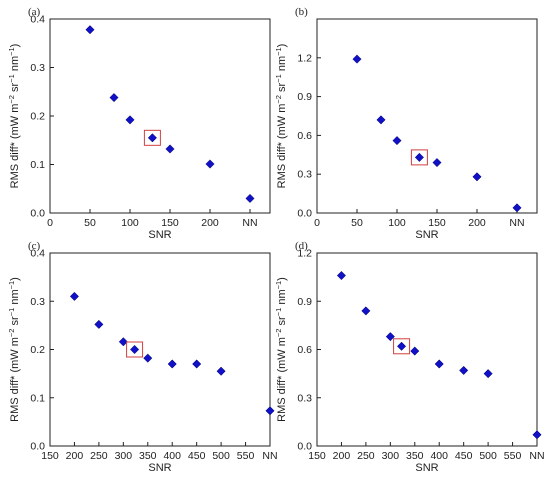 Image resolution: width=550 pixels, height=477 pixels. I want to click on panel-label: (d), so click(301, 246).